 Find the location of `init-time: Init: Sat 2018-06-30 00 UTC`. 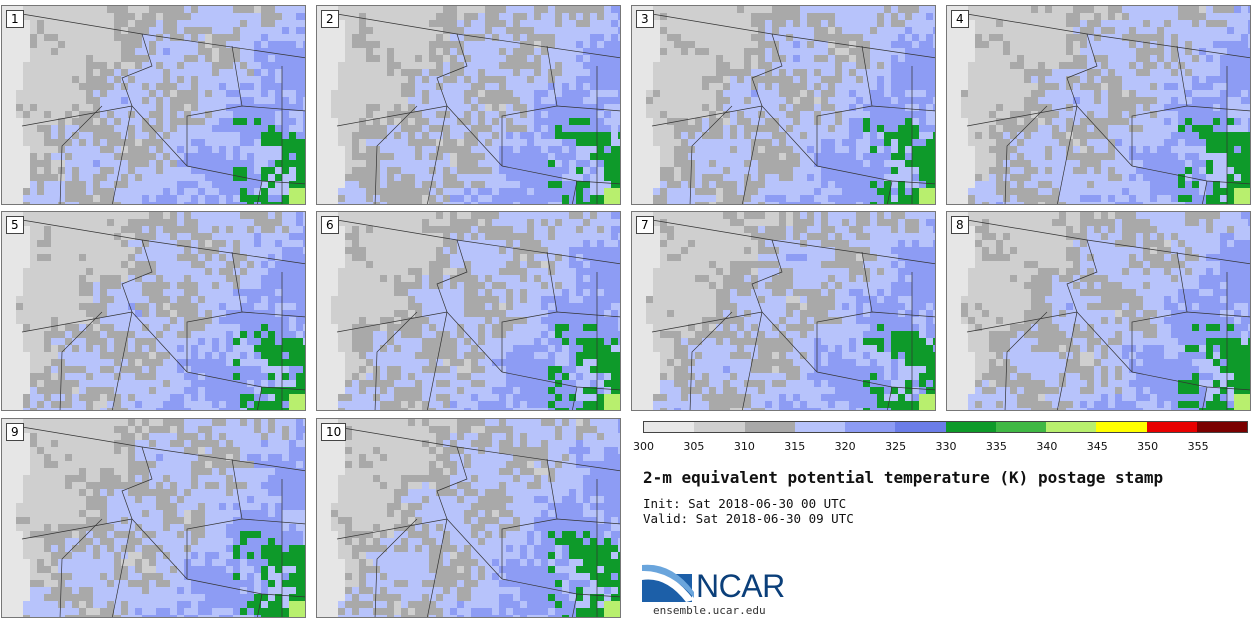

init-time: Init: Sat 2018-06-30 00 UTC is located at coordinates (745, 503).